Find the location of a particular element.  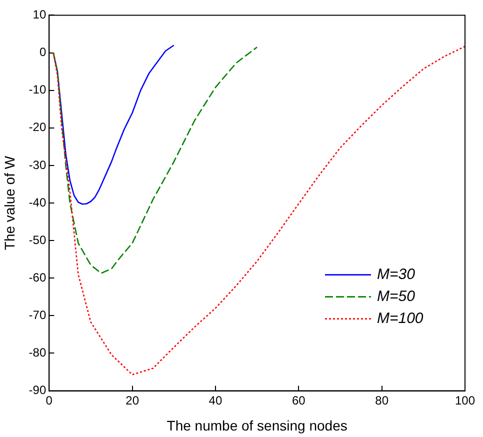

y-tick-label: -10 is located at coordinates (37, 89).